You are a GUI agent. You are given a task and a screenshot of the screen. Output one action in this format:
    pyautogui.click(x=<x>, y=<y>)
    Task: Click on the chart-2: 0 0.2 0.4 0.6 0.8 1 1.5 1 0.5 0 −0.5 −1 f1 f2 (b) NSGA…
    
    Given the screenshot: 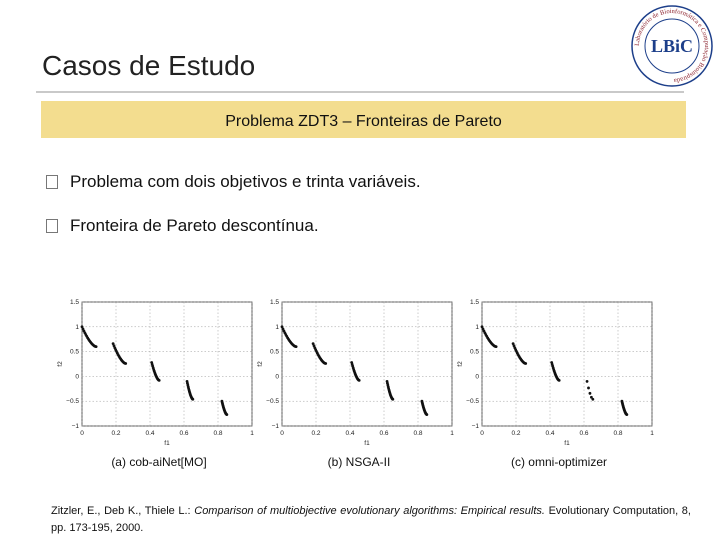 What is the action you would take?
    pyautogui.click(x=355, y=384)
    